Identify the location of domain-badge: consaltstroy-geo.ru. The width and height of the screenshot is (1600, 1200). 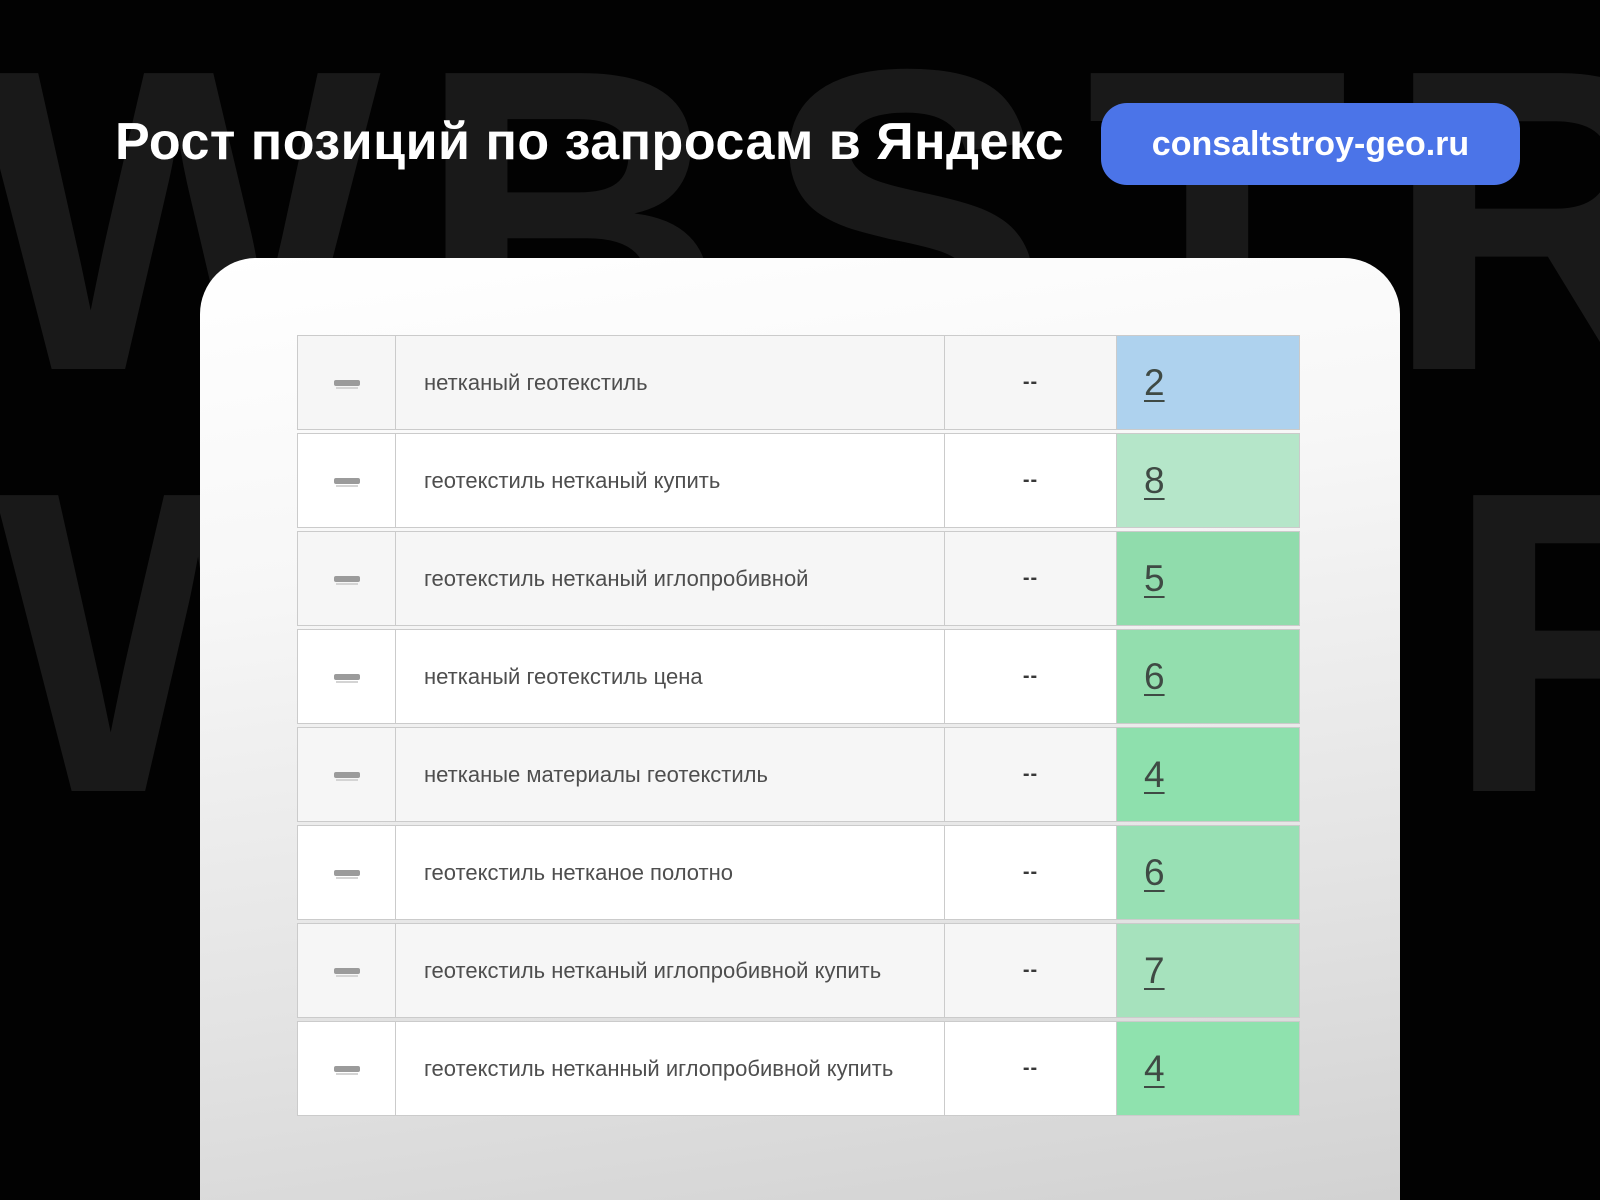
(1310, 144).